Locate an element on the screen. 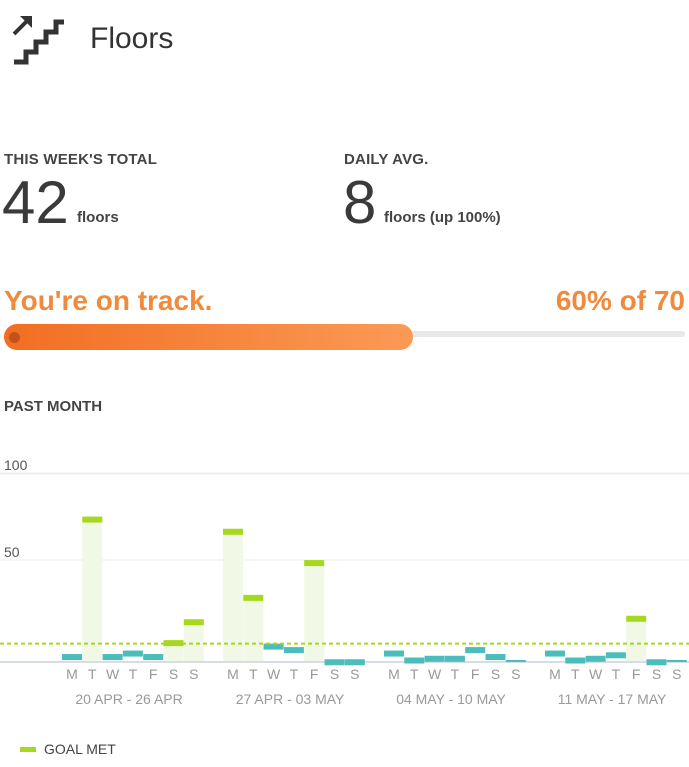 The height and width of the screenshot is (767, 689). legend-goal-met-label: GOAL MET is located at coordinates (80, 749).